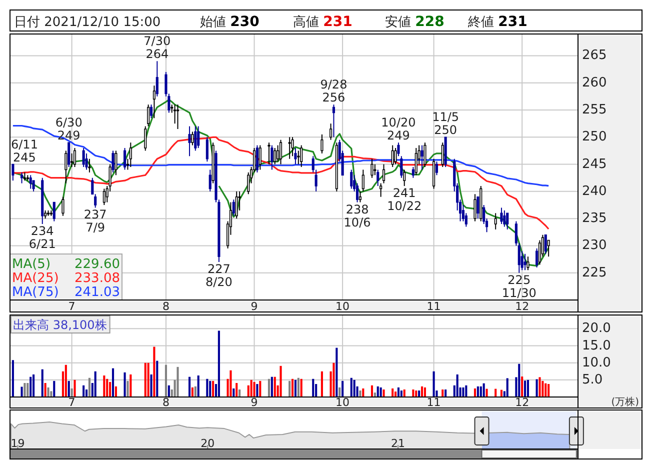  Describe the element at coordinates (594, 246) in the screenshot. I see `y-tick-label: 230` at that location.